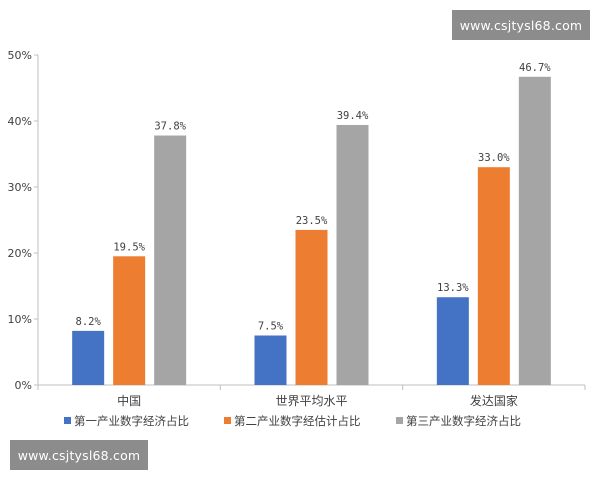  I want to click on y-tick-label: 50%, so click(20, 55).